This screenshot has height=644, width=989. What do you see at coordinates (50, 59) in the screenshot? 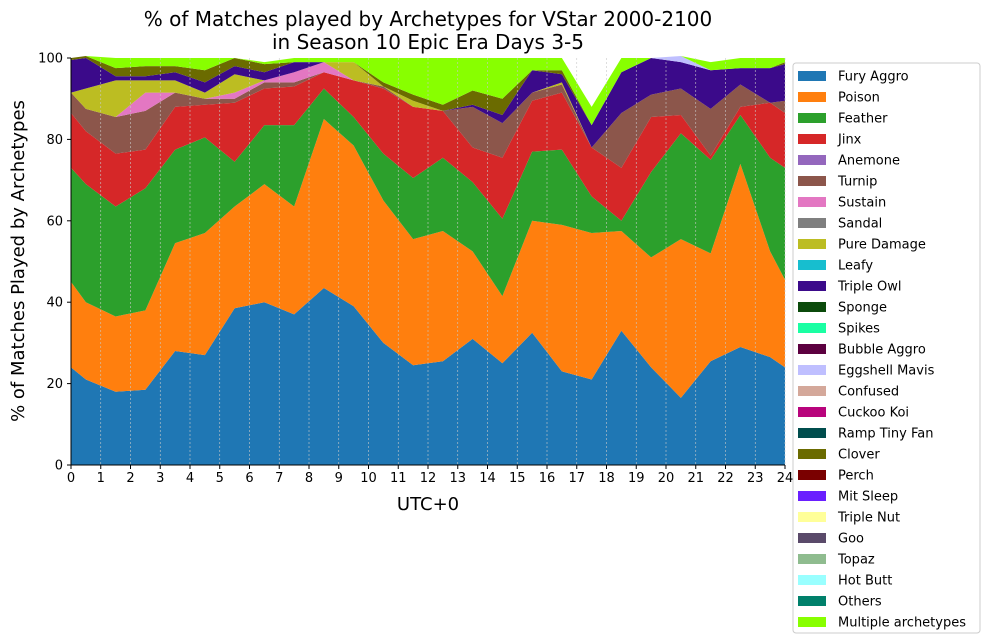
I see `y-tick-label: 100` at bounding box center [50, 59].